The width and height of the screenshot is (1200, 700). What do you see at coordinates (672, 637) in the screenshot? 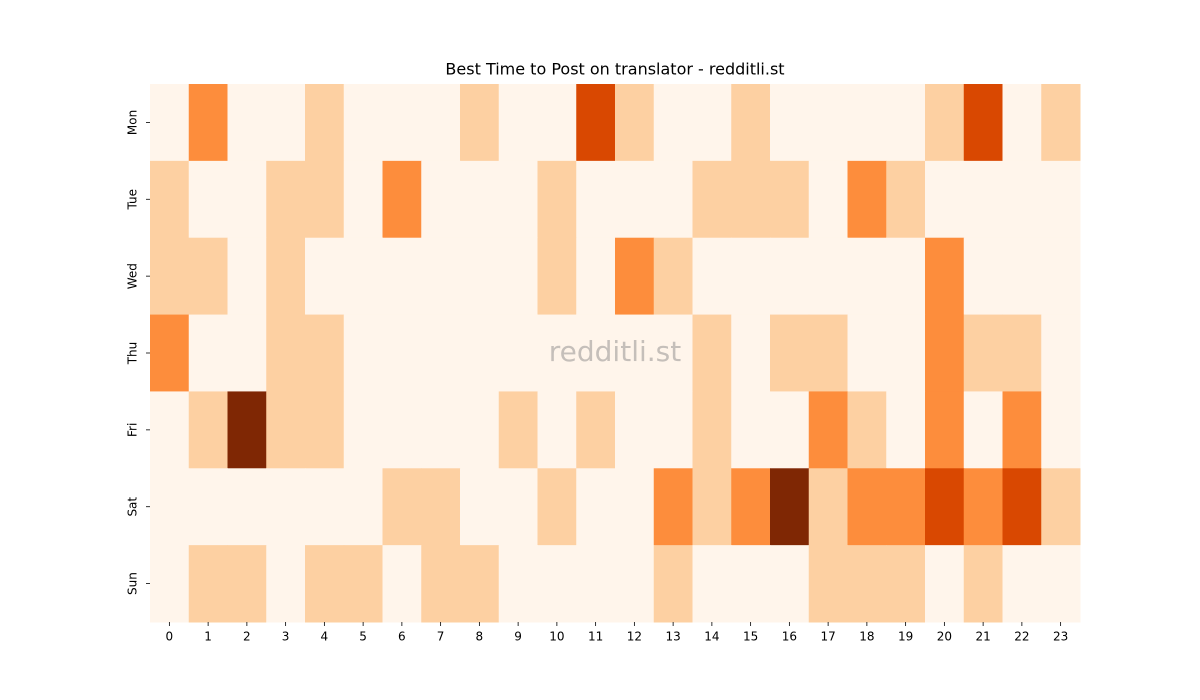
I see `x-tick-label: 13` at bounding box center [672, 637].